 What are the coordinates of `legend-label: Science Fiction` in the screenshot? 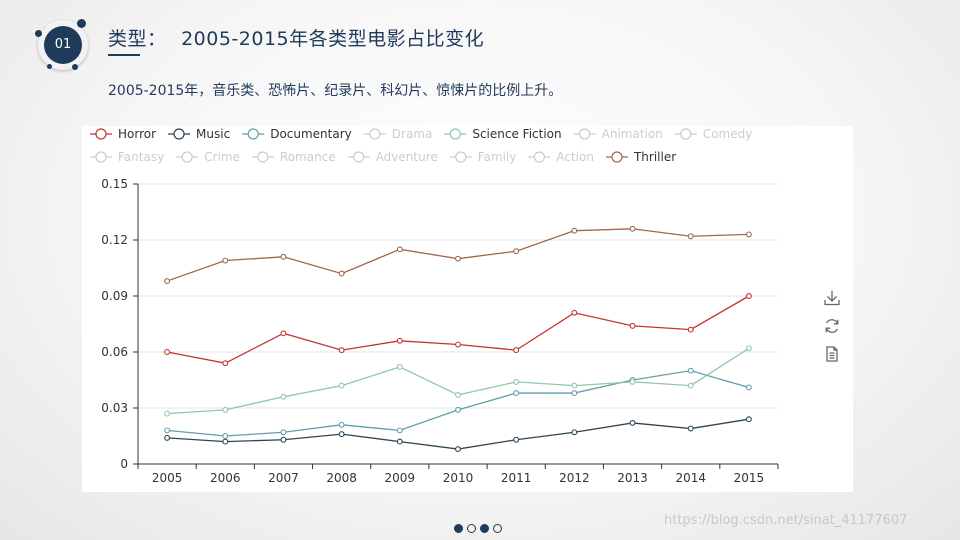 It's located at (516, 134).